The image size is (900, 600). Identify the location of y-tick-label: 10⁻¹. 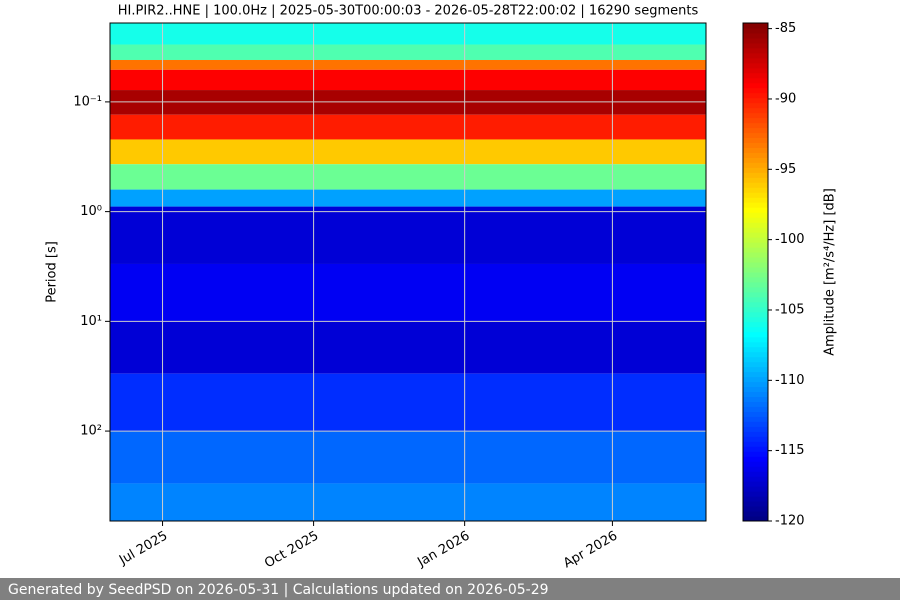
(87, 101).